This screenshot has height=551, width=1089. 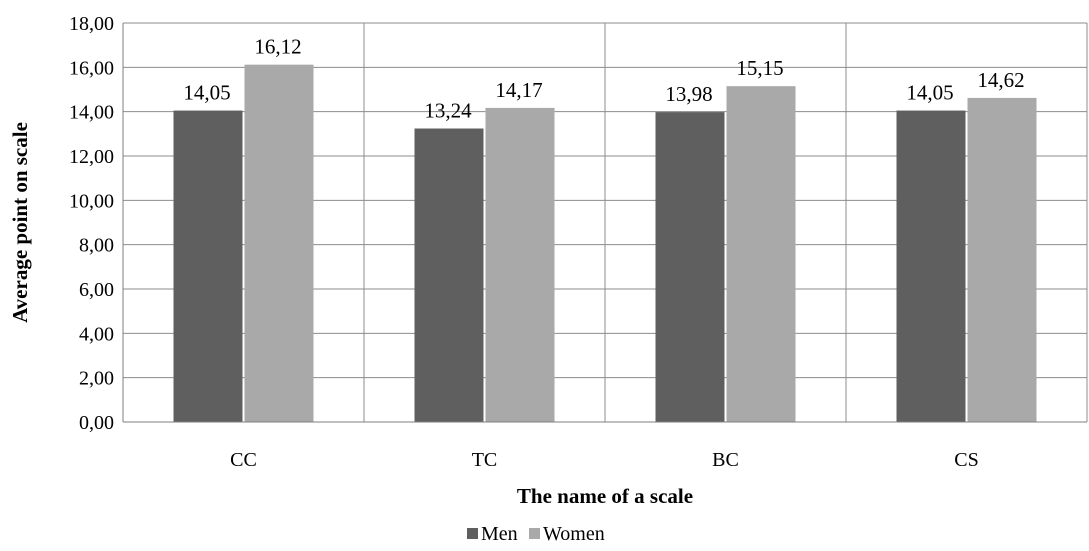 I want to click on y-tick-label: 2,00, so click(x=96, y=379).